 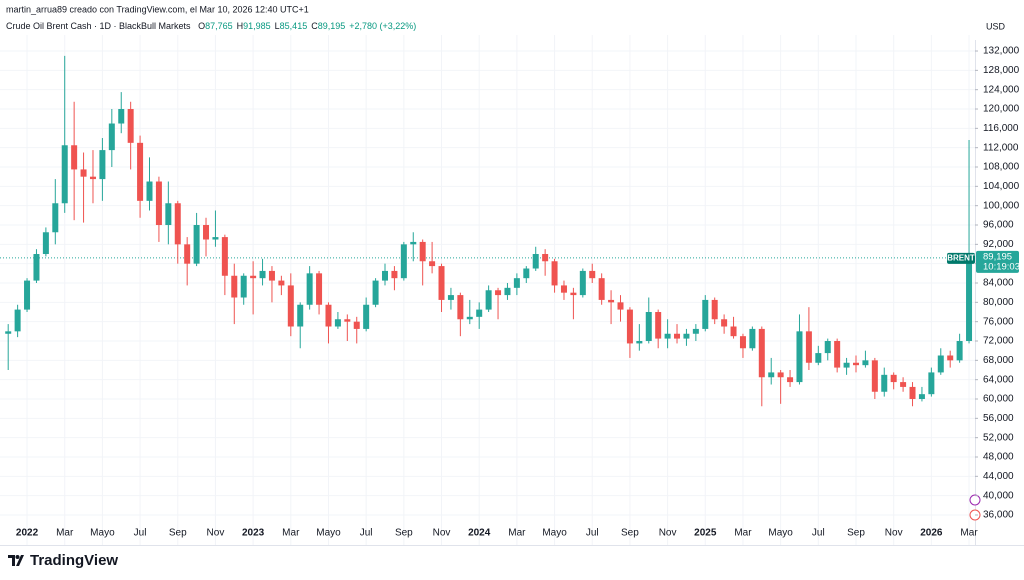 What do you see at coordinates (996, 26) in the screenshot?
I see `currency: USD` at bounding box center [996, 26].